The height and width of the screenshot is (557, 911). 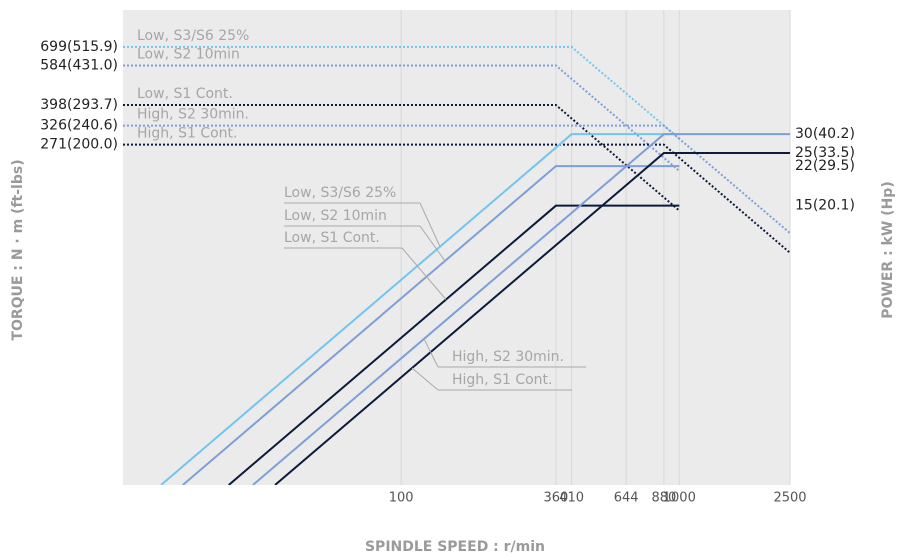 I want to click on x-tick-label: 880, so click(x=663, y=498).